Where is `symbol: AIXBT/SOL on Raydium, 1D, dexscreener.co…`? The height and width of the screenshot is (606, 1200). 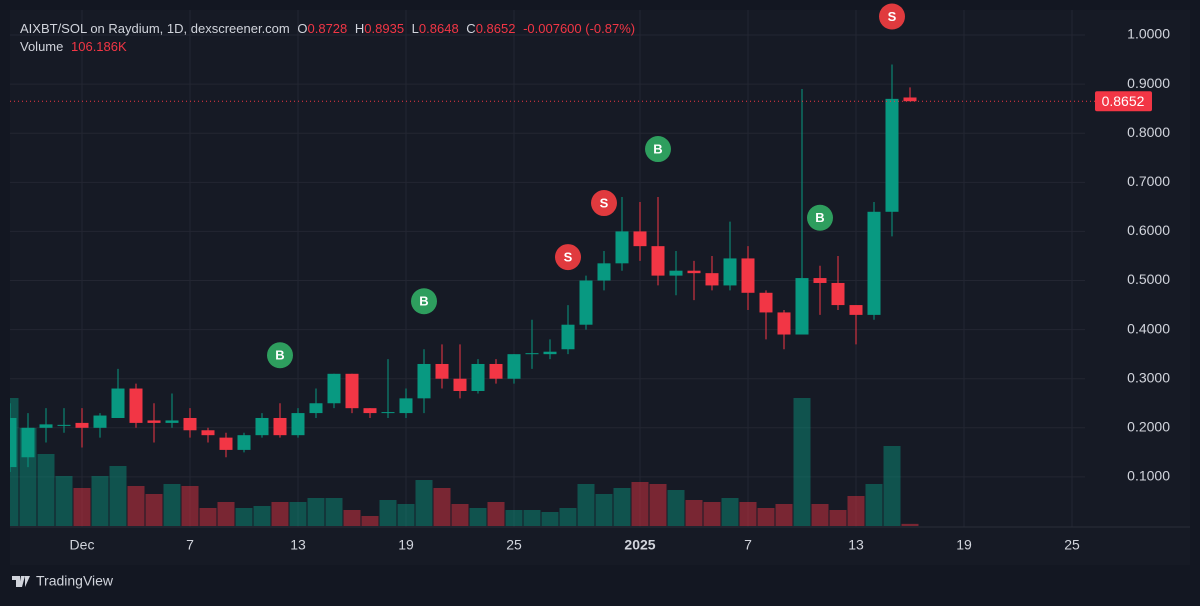
symbol: AIXBT/SOL on Raydium, 1D, dexscreener.co… is located at coordinates (155, 28).